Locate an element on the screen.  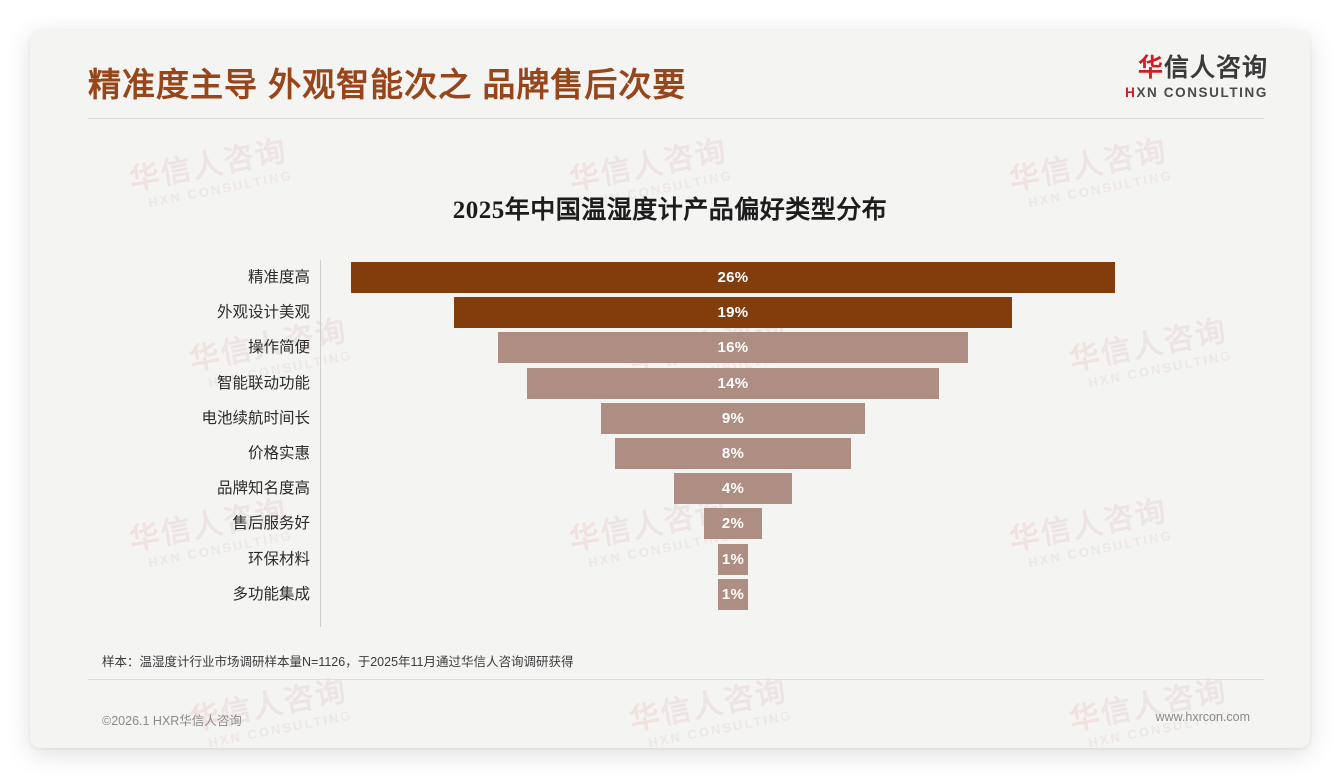
bar-value-label: 9% is located at coordinates (733, 418).